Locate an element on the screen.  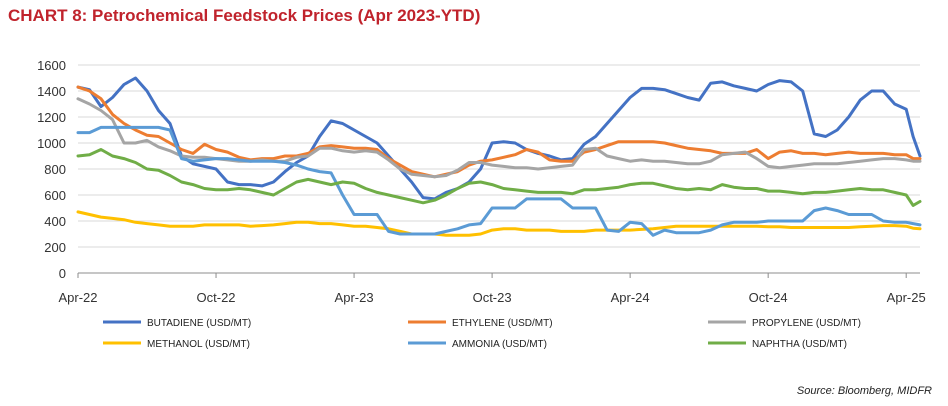
y-tick-label: 400 is located at coordinates (55, 221).